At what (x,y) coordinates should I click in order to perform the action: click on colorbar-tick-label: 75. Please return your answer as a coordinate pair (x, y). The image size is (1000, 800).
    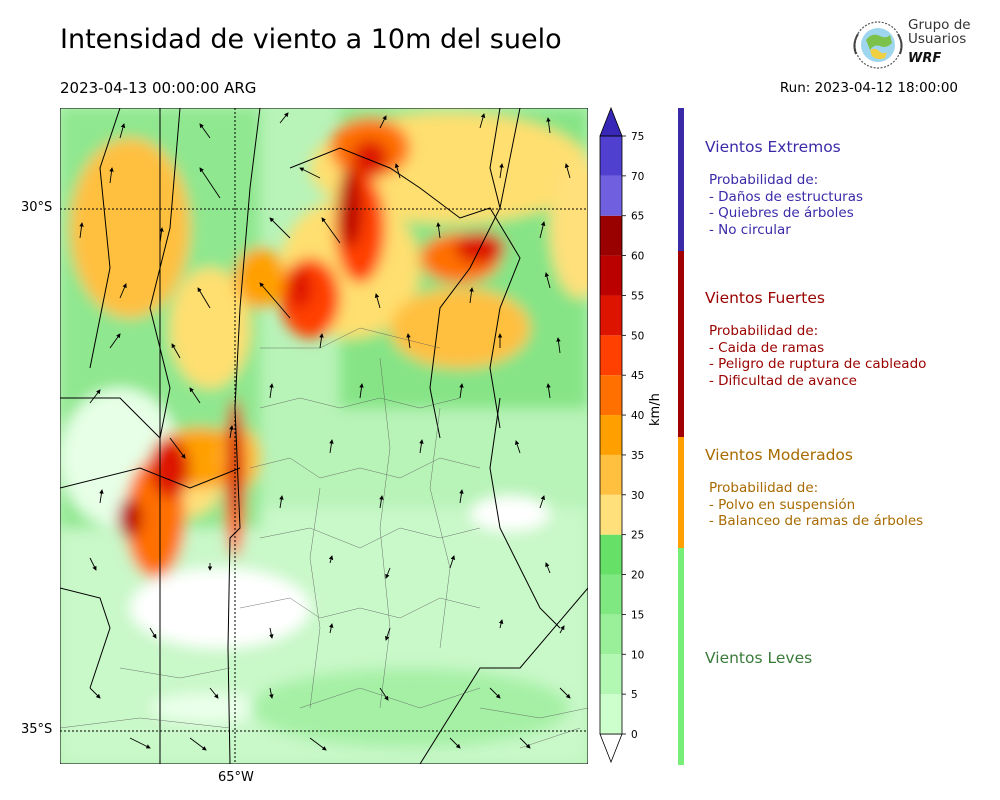
    Looking at the image, I should click on (637, 137).